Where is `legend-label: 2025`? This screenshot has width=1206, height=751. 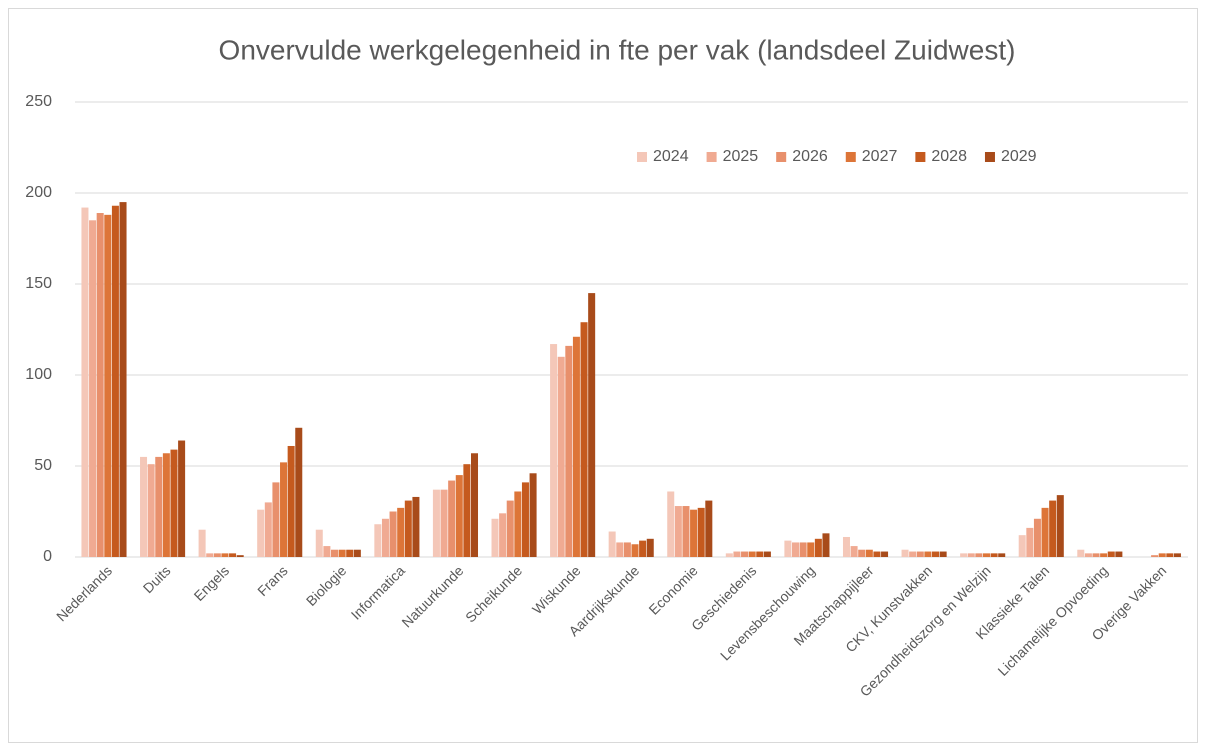
legend-label: 2025 is located at coordinates (741, 156).